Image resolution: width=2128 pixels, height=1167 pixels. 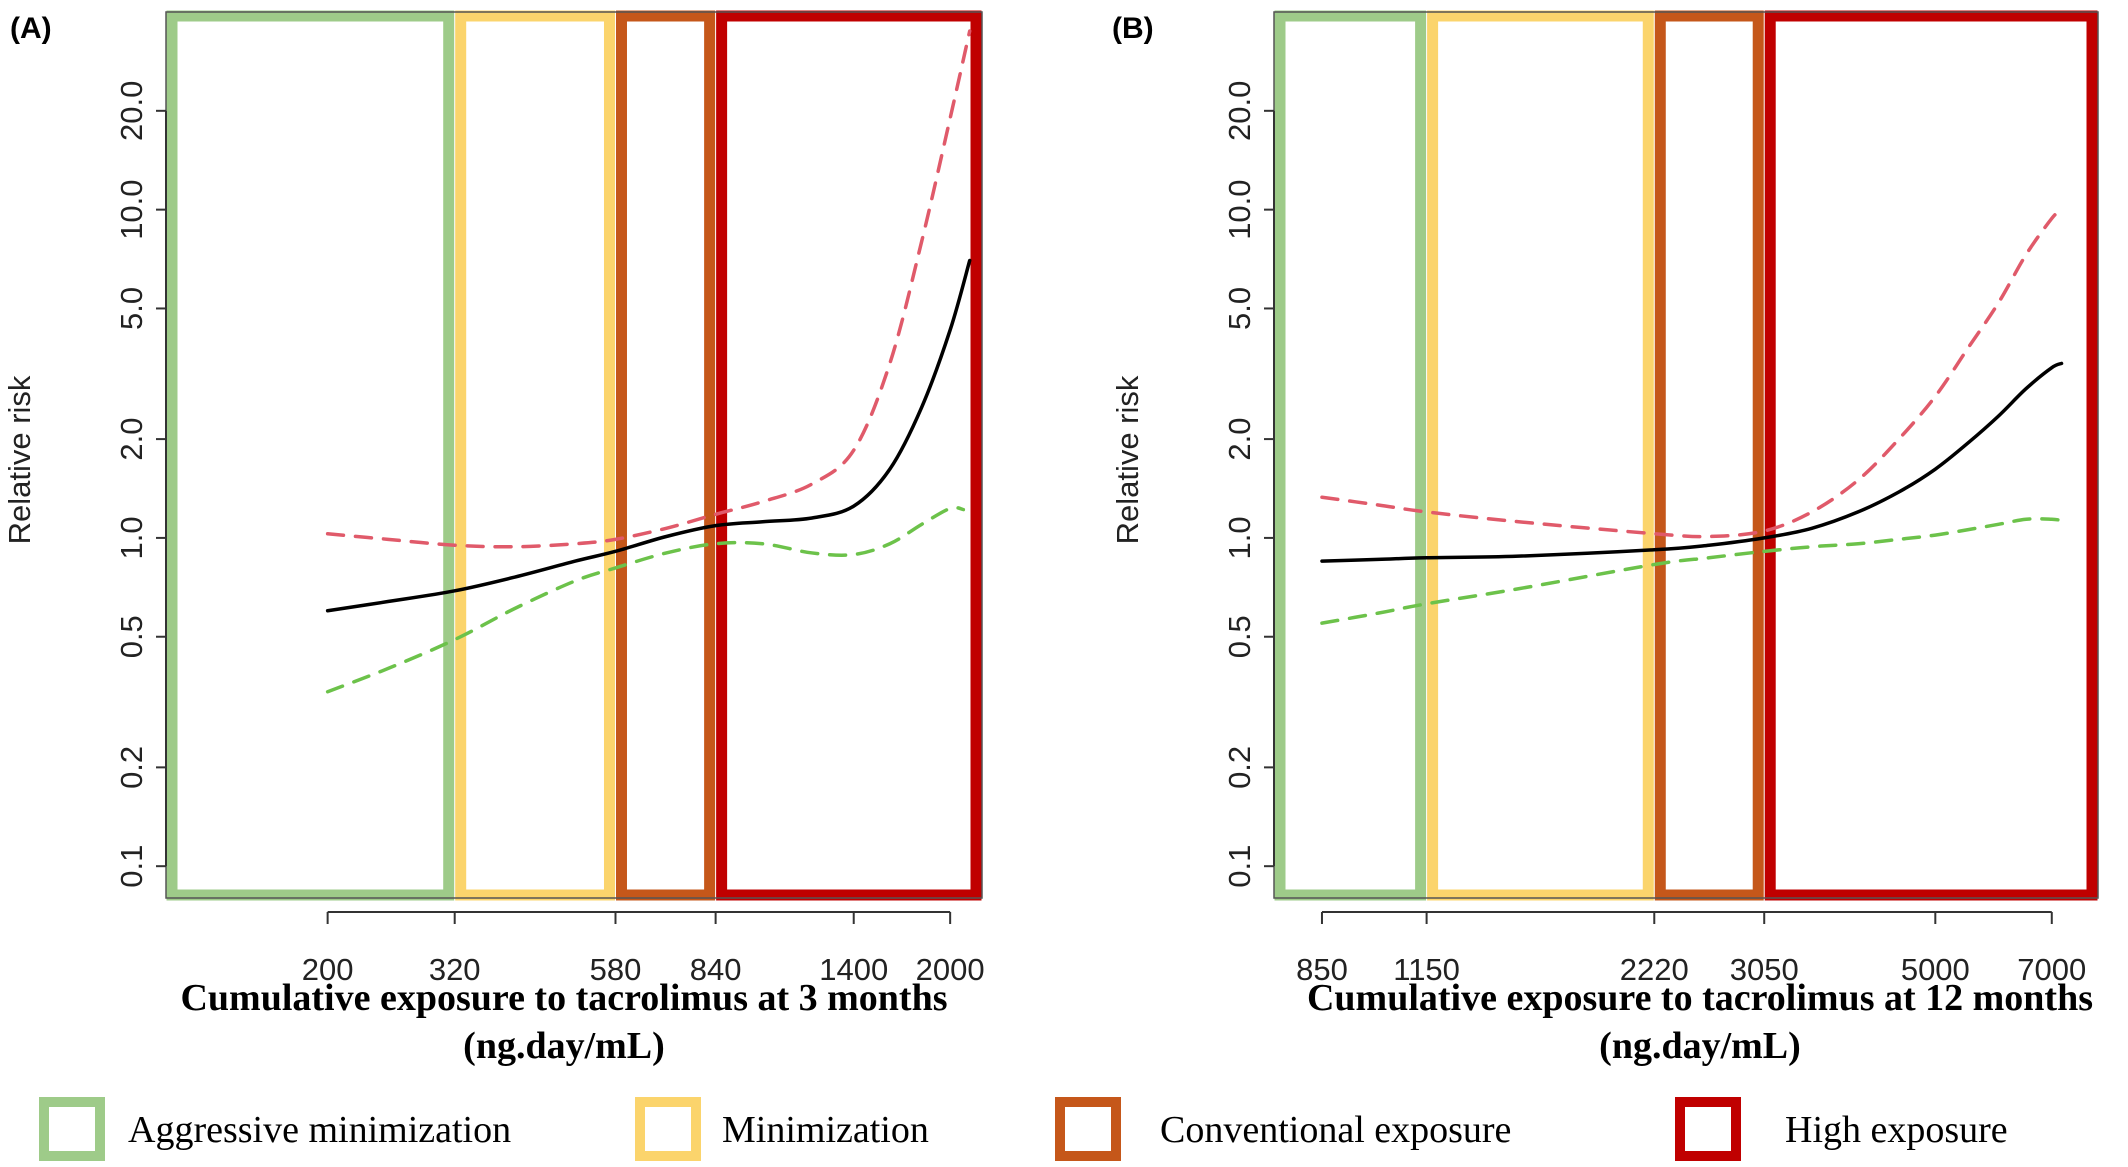 What do you see at coordinates (72, 1129) in the screenshot?
I see `legend-swatch-aggressive-minimization` at bounding box center [72, 1129].